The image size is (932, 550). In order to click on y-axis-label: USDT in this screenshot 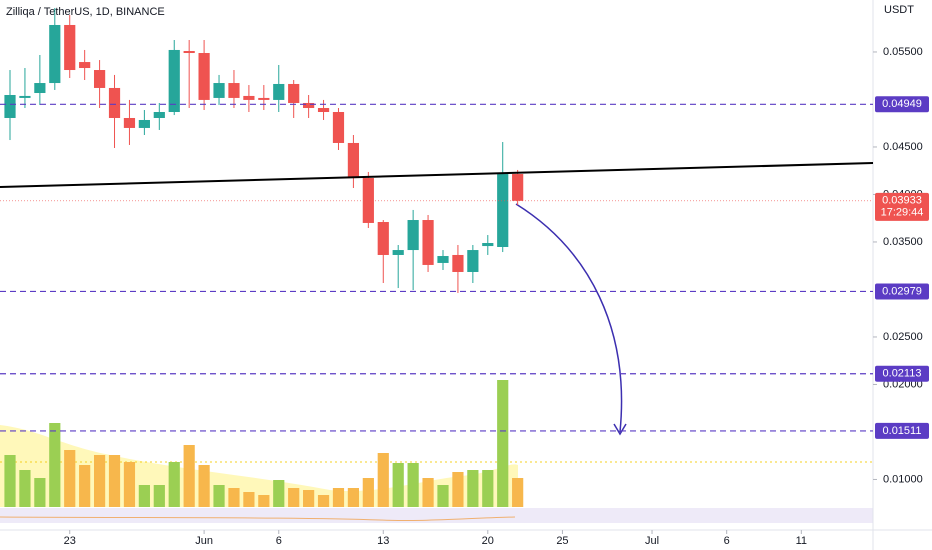, I will do `click(899, 10)`.